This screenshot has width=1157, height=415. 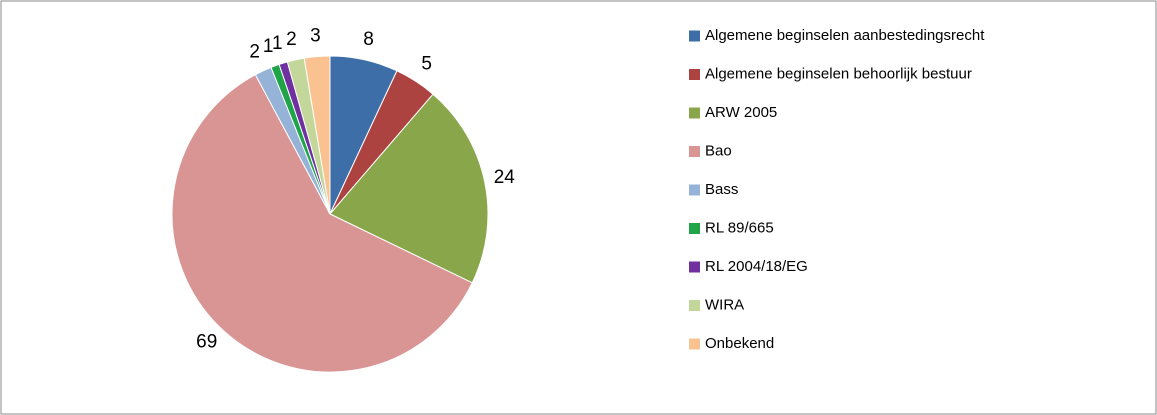 What do you see at coordinates (505, 177) in the screenshot?
I see `data-label: 24` at bounding box center [505, 177].